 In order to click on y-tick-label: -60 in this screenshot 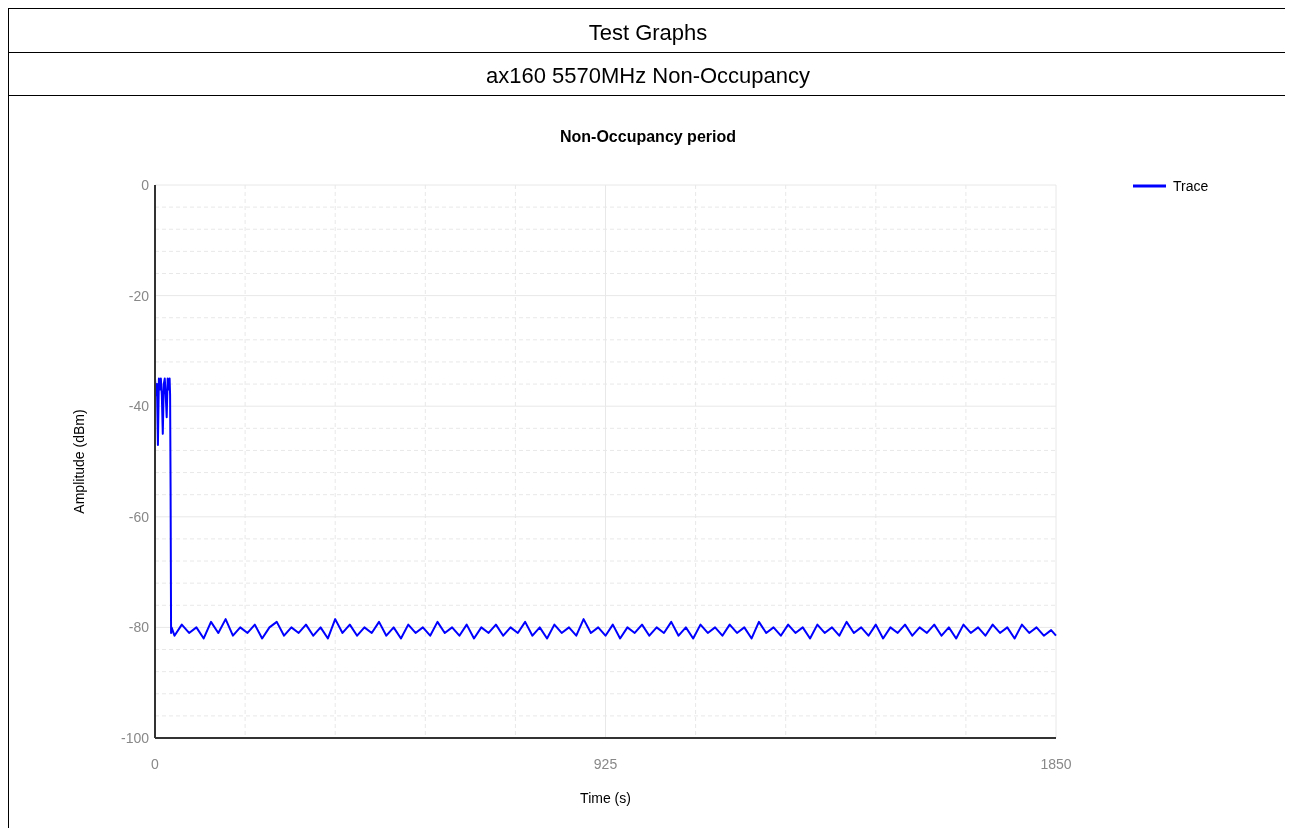, I will do `click(139, 516)`.